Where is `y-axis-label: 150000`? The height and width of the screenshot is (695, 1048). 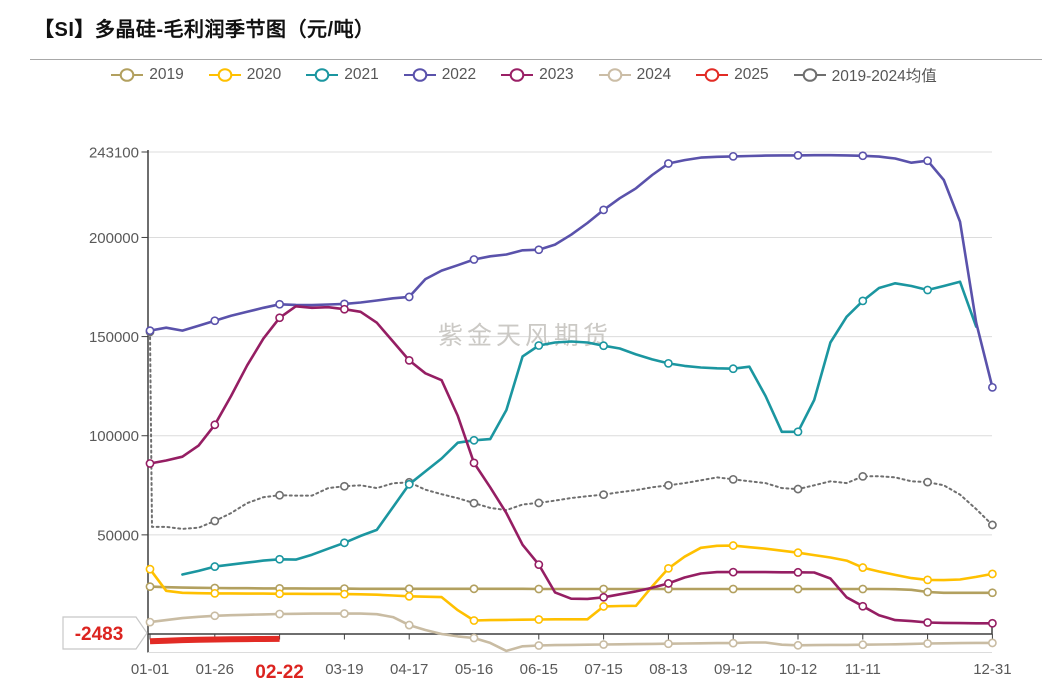
y-axis-label: 150000 is located at coordinates (114, 337).